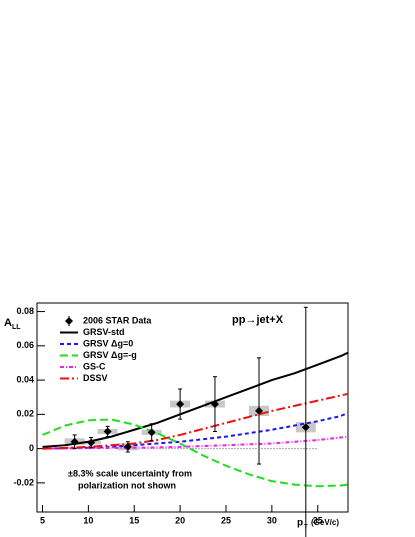 The height and width of the screenshot is (537, 415). Describe the element at coordinates (258, 320) in the screenshot. I see `chart-title: pp→jet+X` at that location.